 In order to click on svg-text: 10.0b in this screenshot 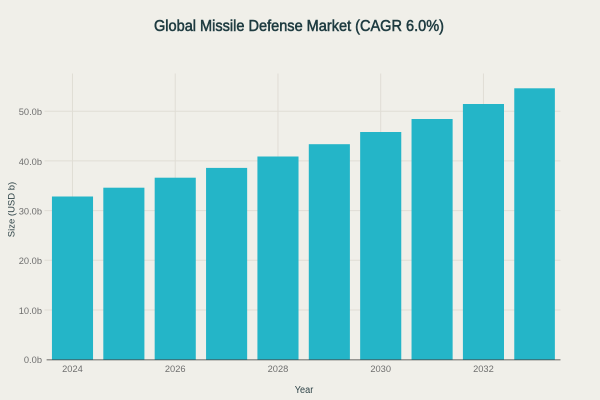, I will do `click(30, 311)`.